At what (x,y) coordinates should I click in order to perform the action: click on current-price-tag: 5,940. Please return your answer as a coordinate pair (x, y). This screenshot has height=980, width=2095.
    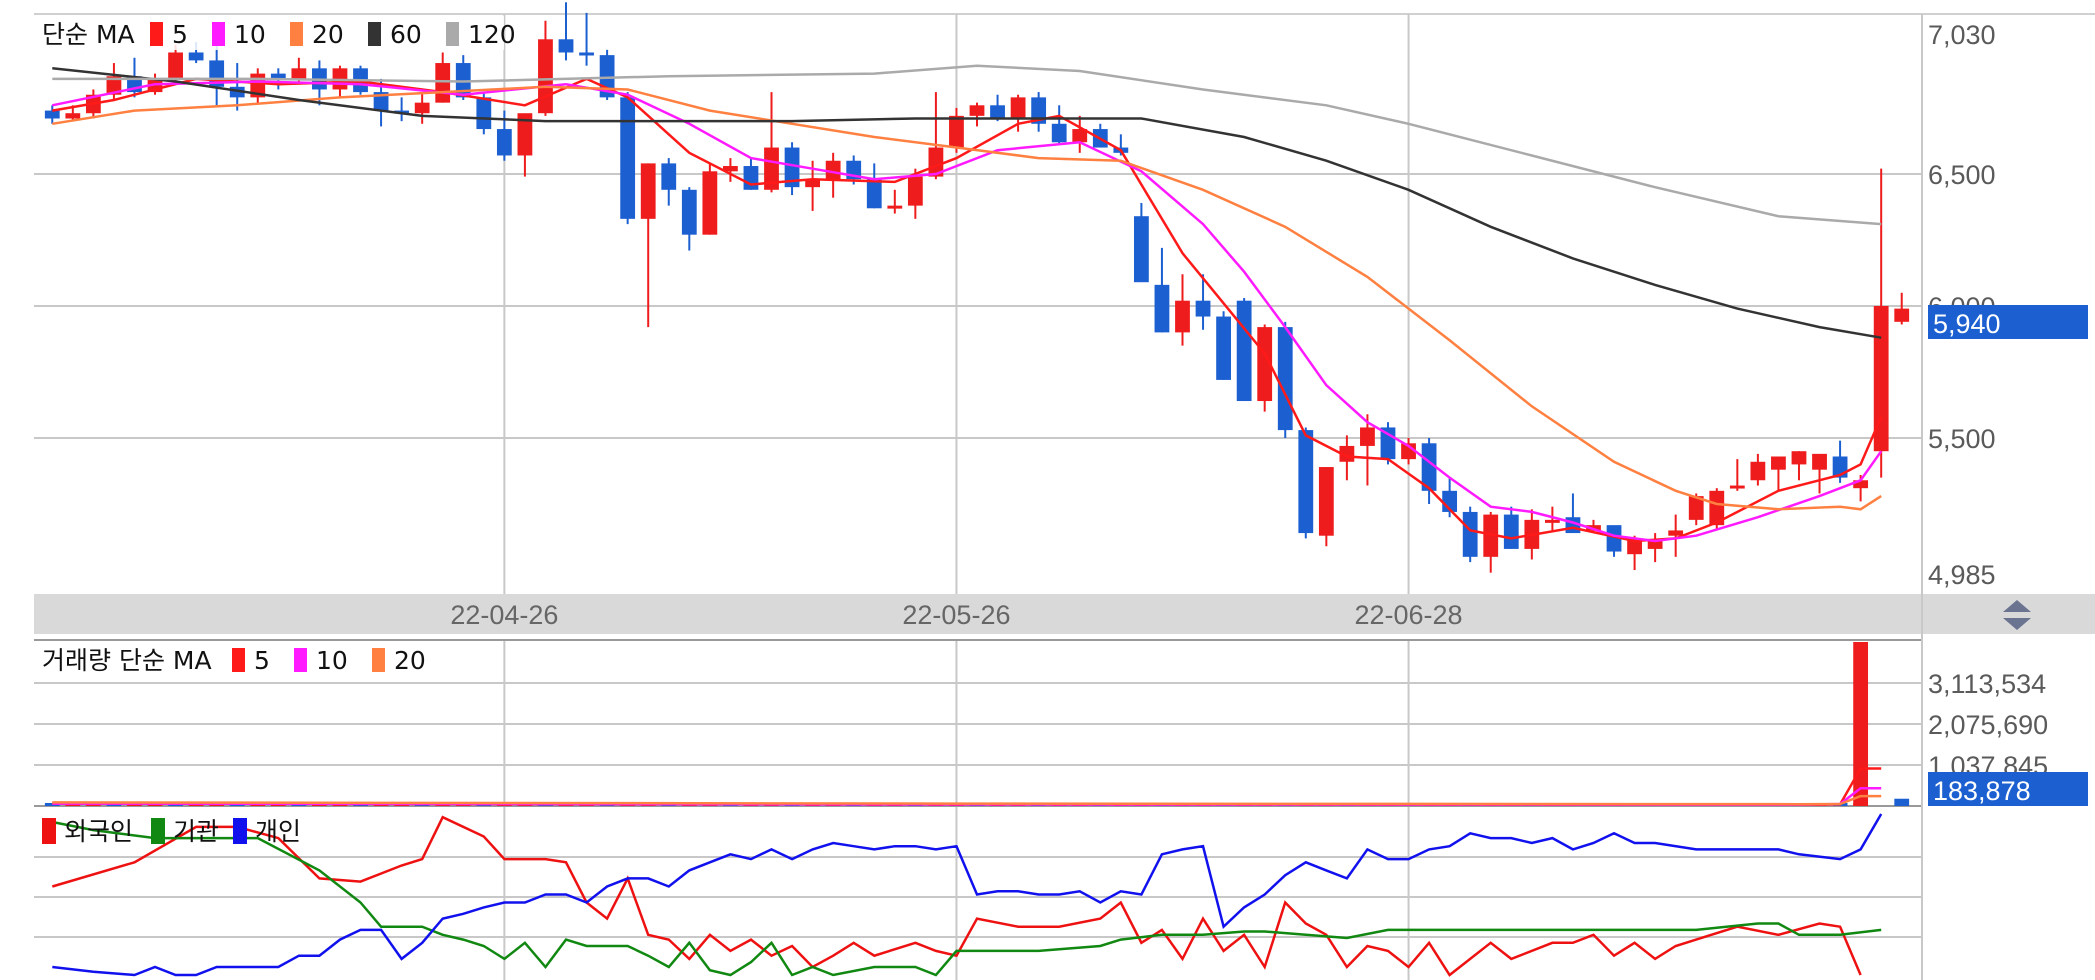
    Looking at the image, I should click on (2008, 322).